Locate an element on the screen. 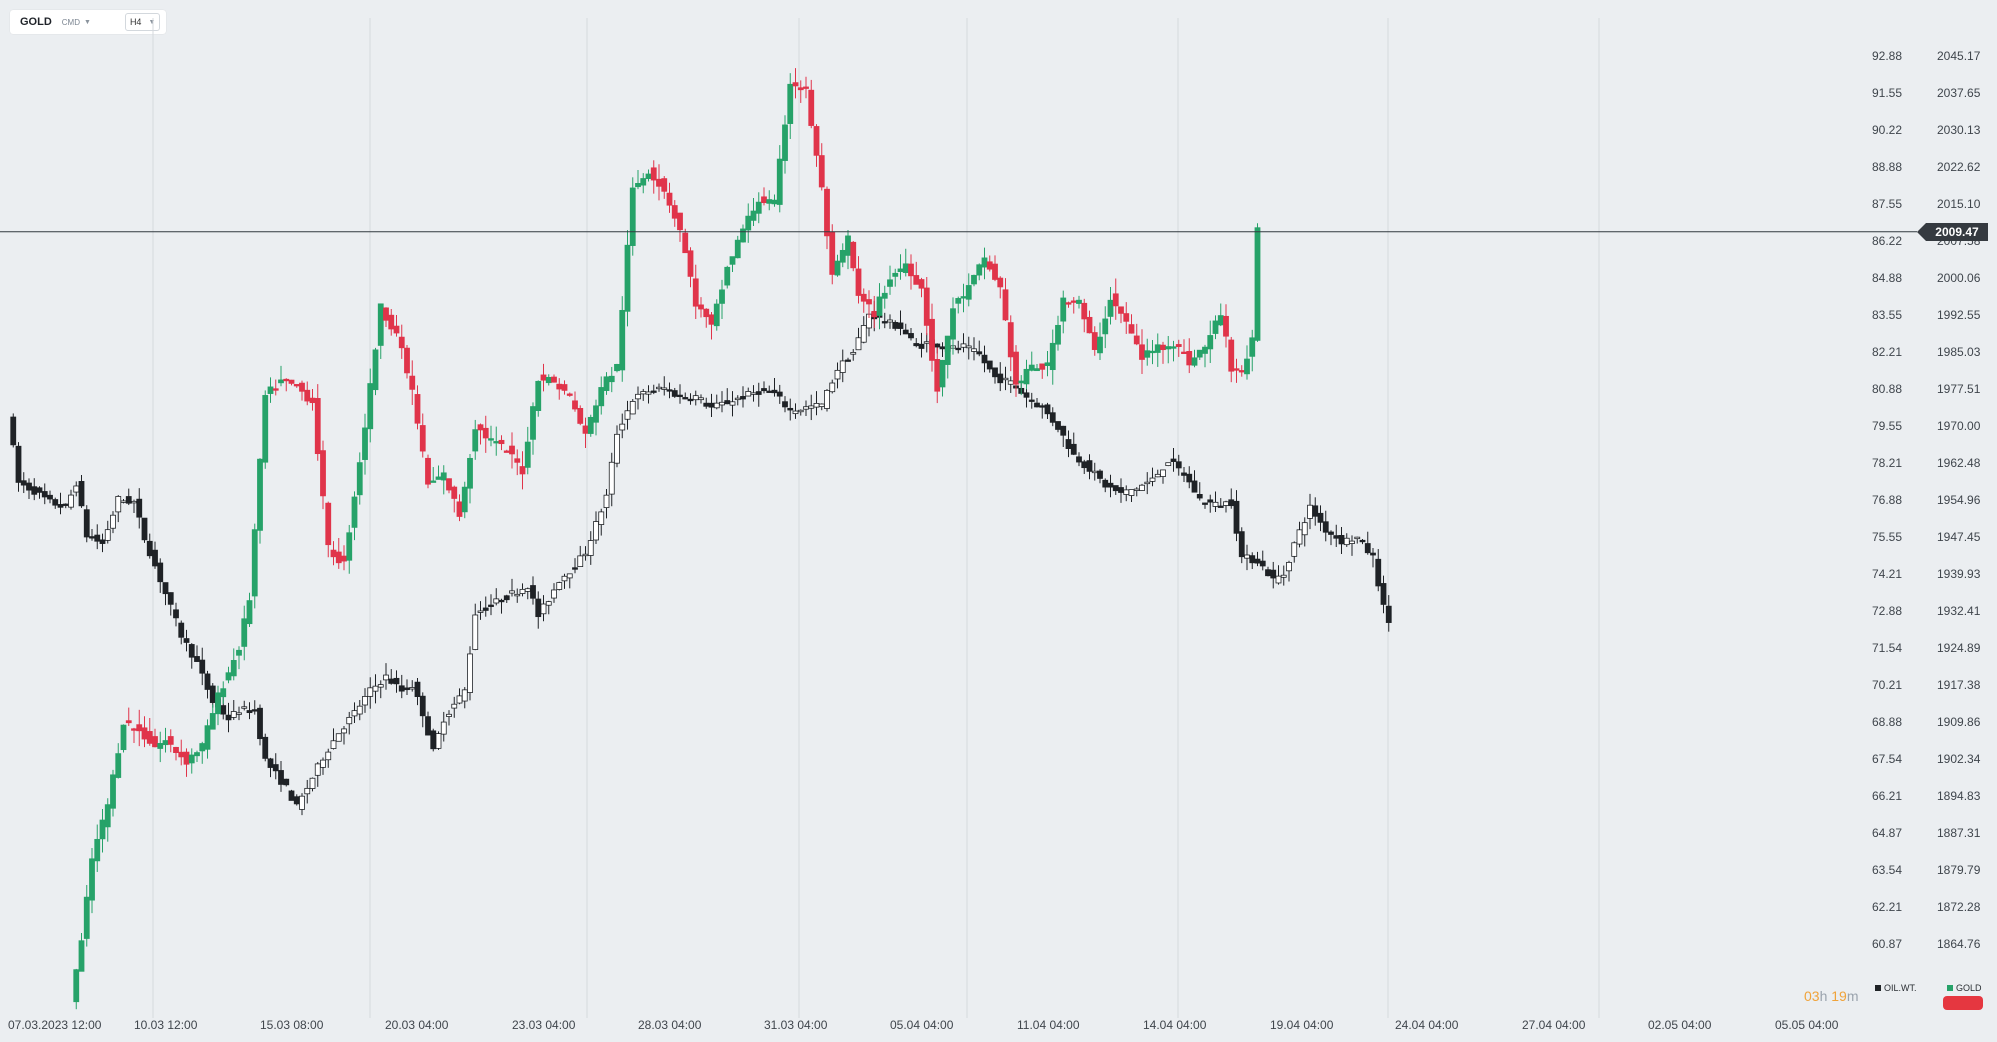 This screenshot has height=1042, width=1997. oil-axis-tick: 91.55 is located at coordinates (1887, 93).